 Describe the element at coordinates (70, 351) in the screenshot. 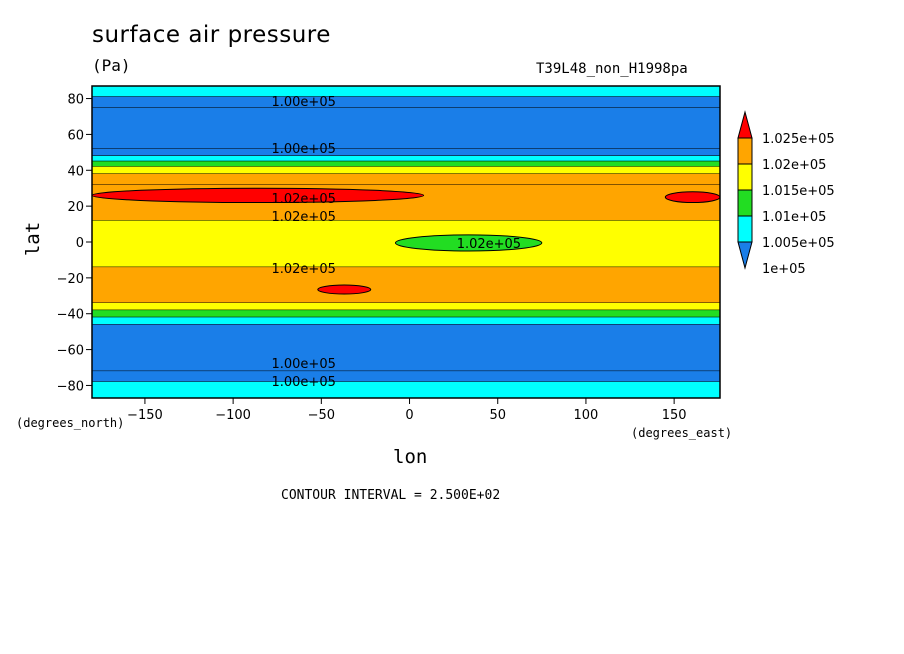

I see `y-tick-label: −60` at that location.